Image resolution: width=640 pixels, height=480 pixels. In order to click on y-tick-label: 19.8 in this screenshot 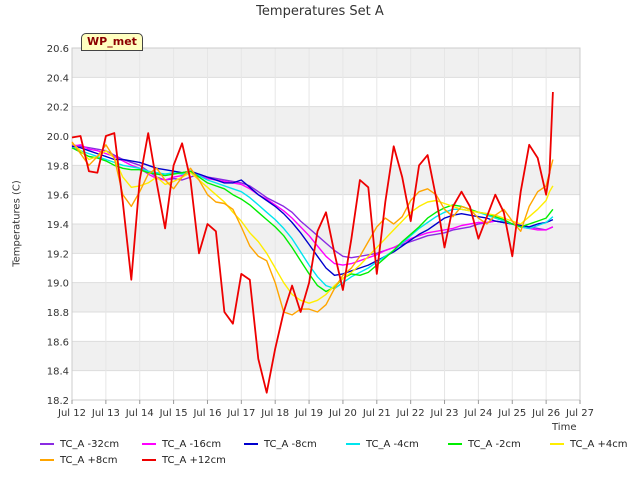, I will do `click(58, 166)`.